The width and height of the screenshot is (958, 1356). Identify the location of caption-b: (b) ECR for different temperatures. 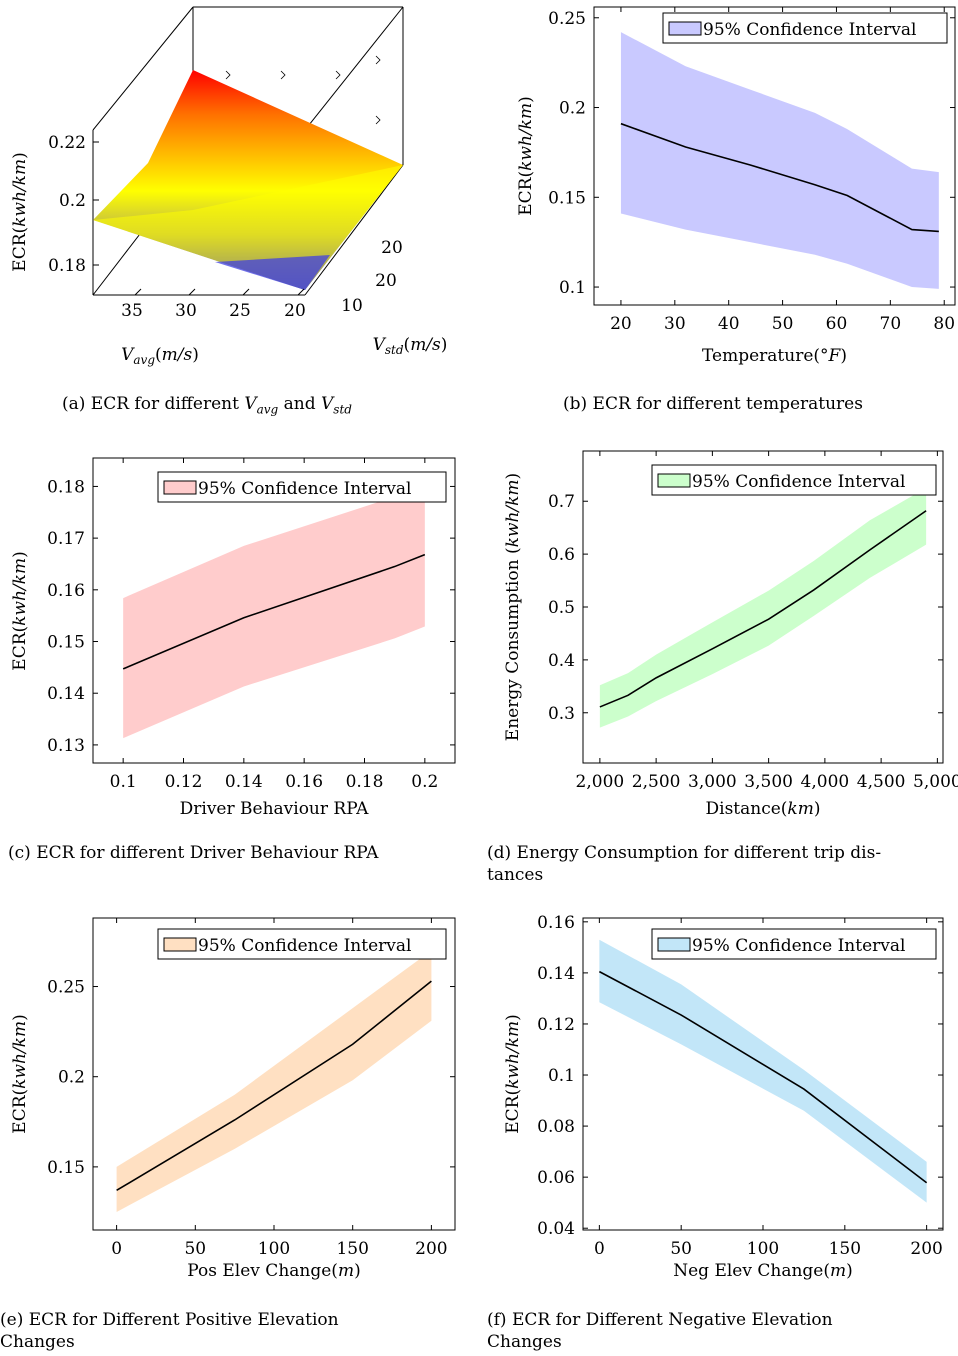
(713, 404).